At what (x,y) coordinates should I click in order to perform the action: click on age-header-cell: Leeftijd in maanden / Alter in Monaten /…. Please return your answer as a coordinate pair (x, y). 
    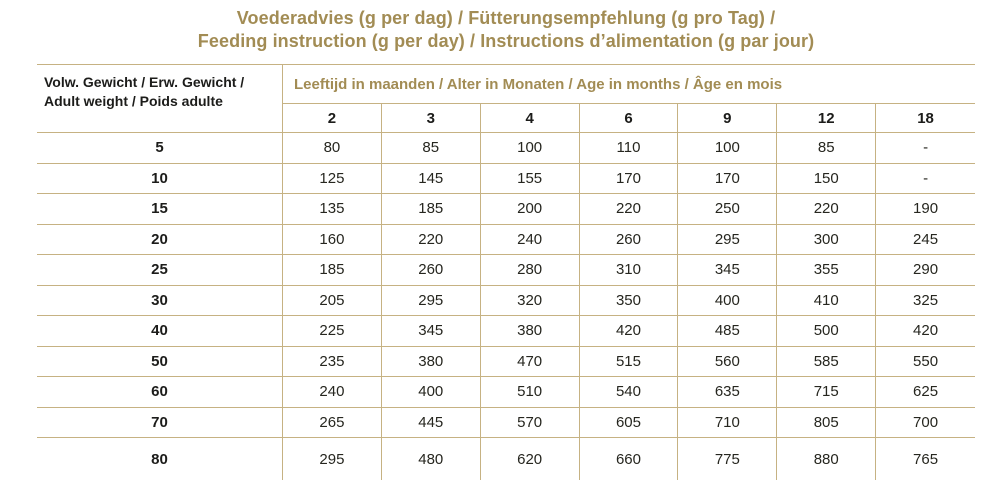
    Looking at the image, I should click on (629, 84).